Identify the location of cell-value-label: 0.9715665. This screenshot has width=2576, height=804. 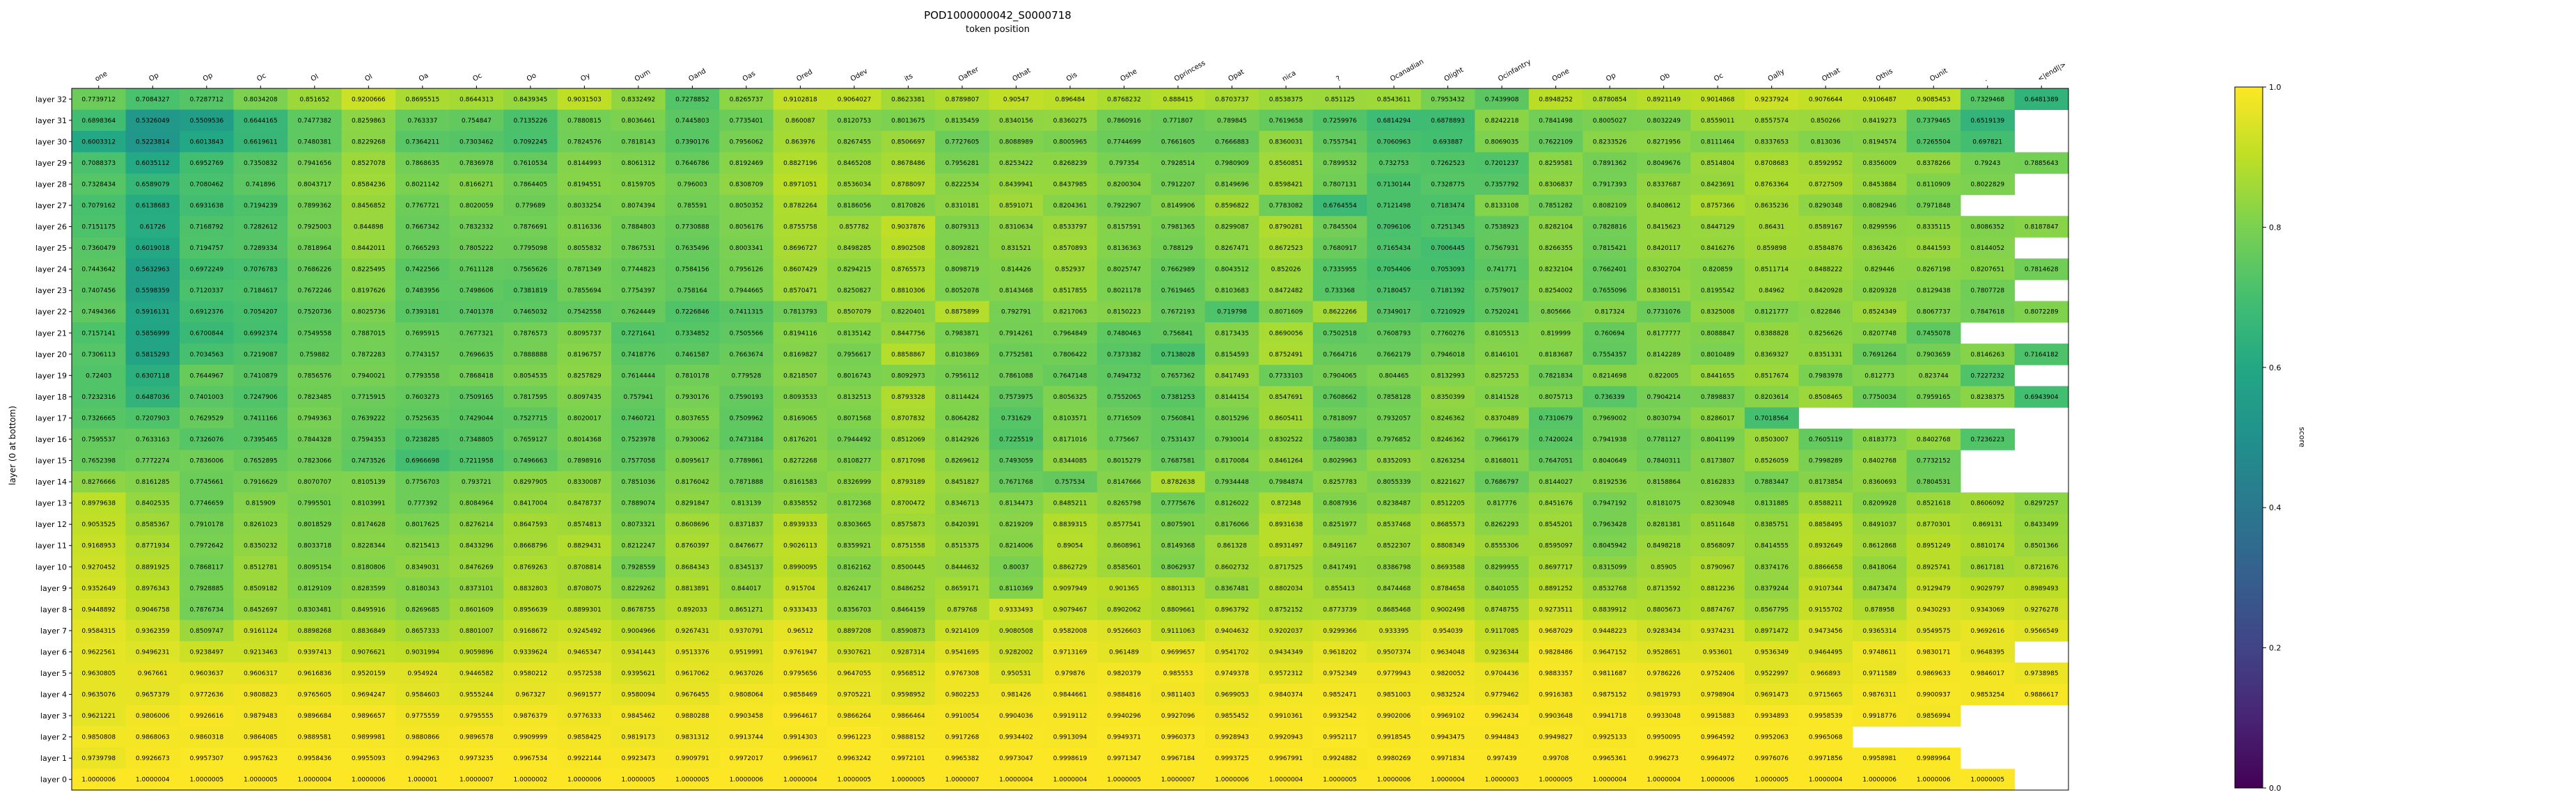
(1826, 695).